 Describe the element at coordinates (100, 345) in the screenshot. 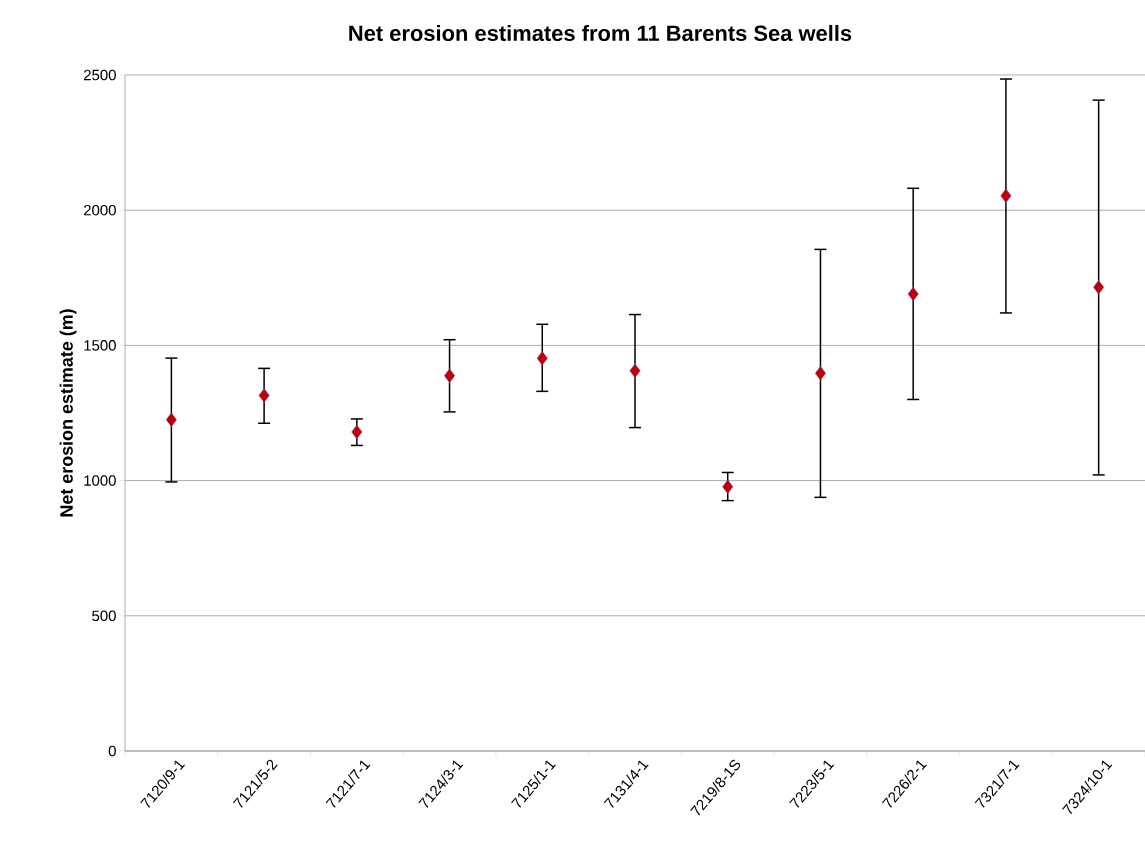

I see `y-tick-label: 1500` at that location.